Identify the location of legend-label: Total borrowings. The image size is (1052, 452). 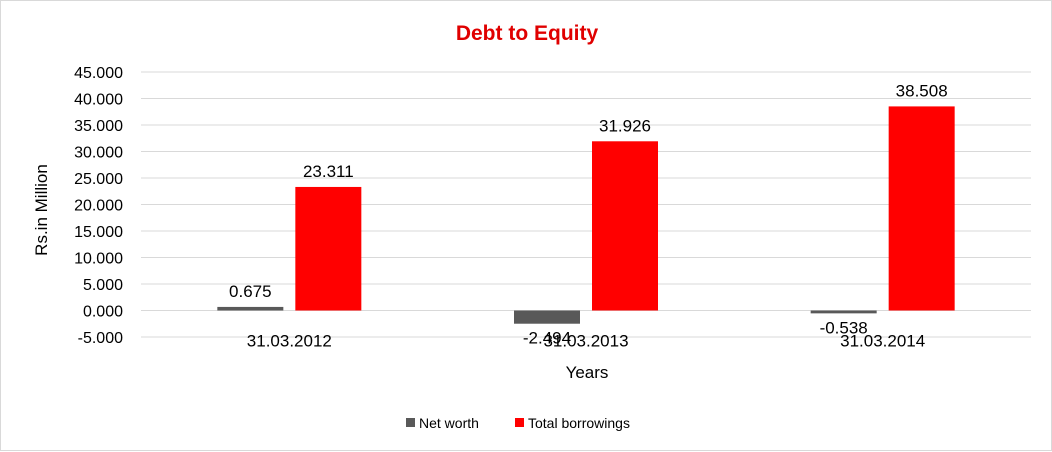
(579, 423).